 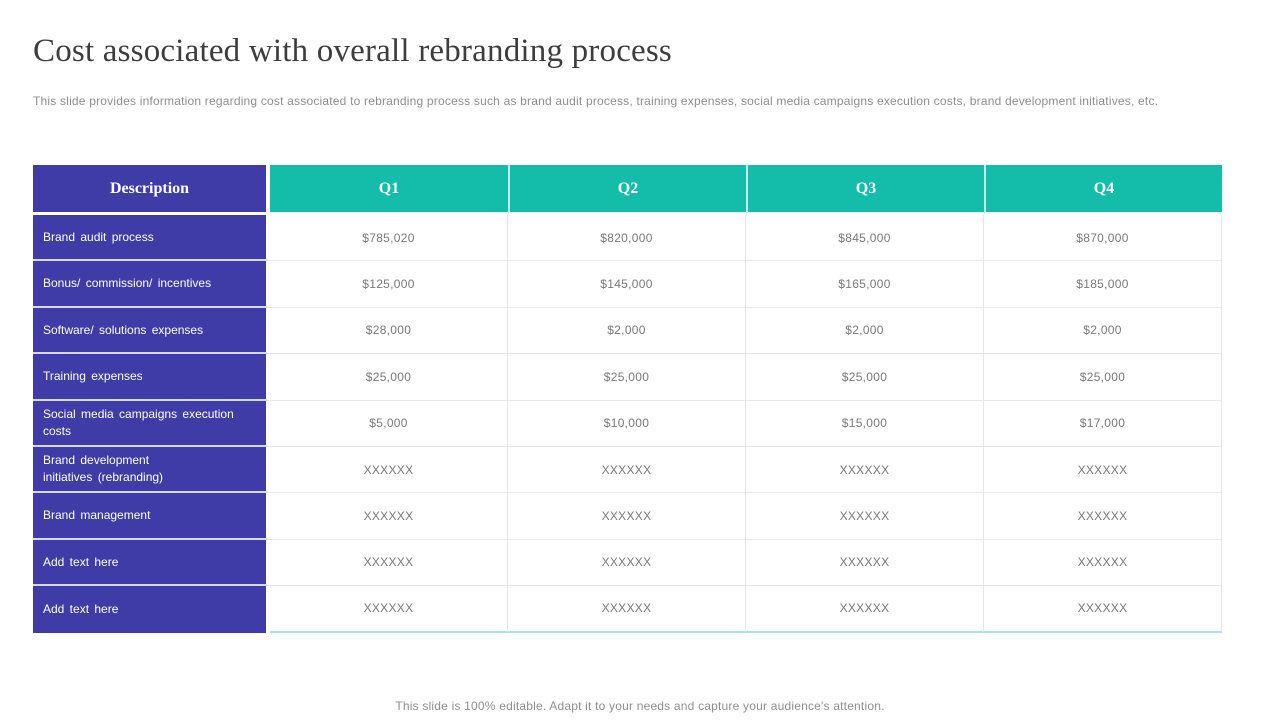 What do you see at coordinates (389, 423) in the screenshot?
I see `value-cell: $5,000` at bounding box center [389, 423].